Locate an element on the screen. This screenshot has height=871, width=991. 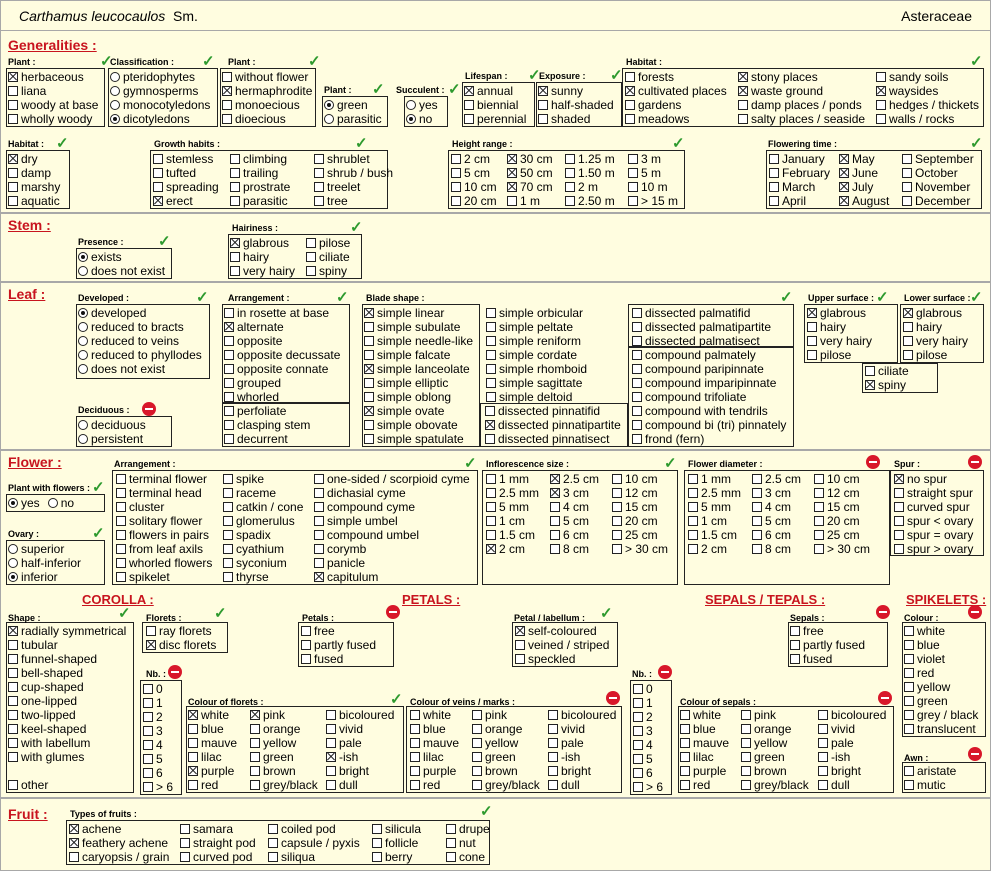
plant-type-option: liana is located at coordinates (53, 91).